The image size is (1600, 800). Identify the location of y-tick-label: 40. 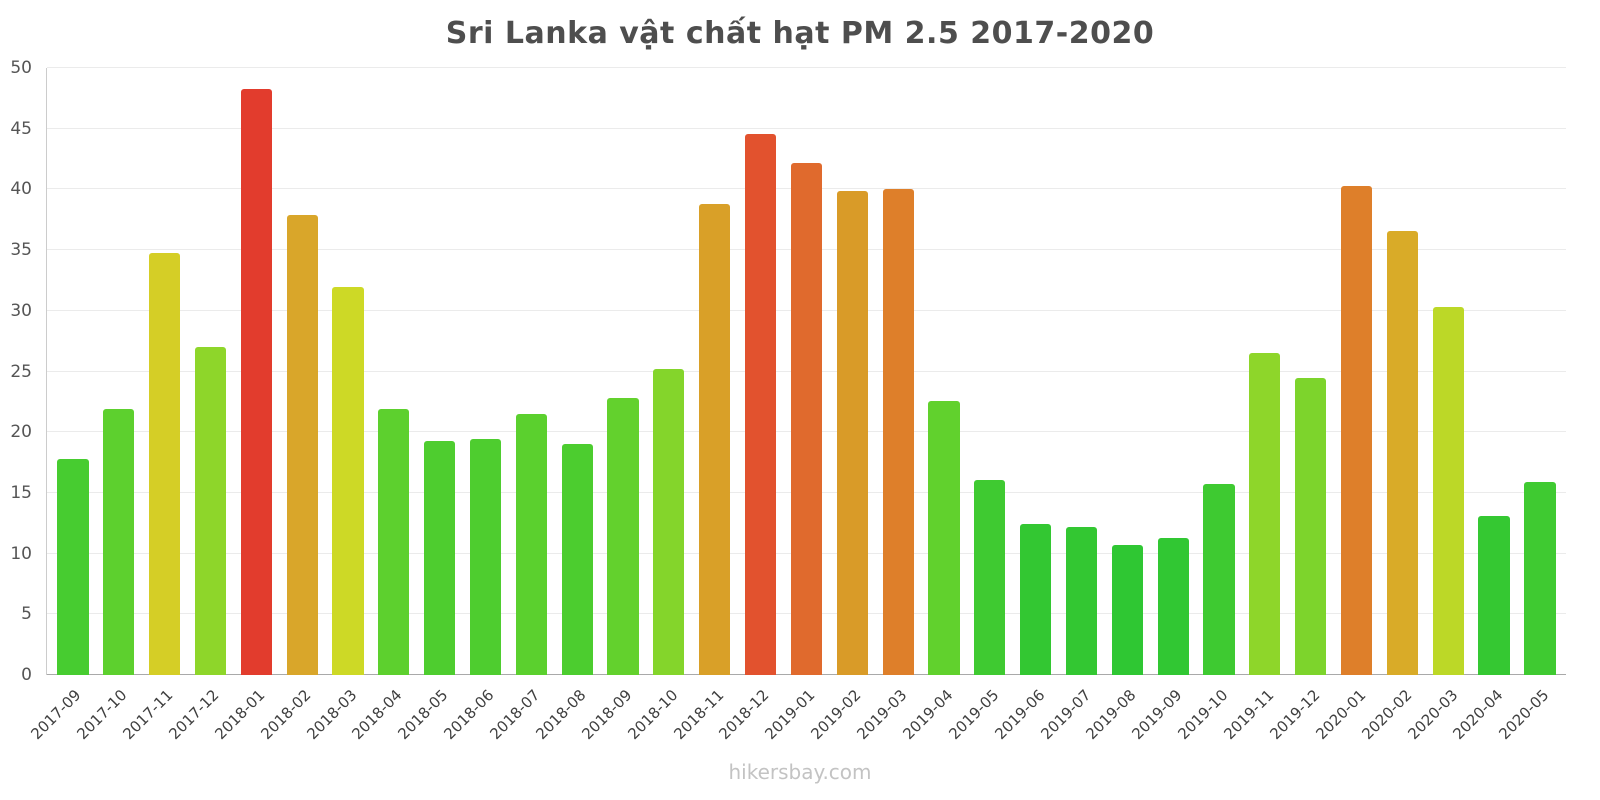
(21, 189).